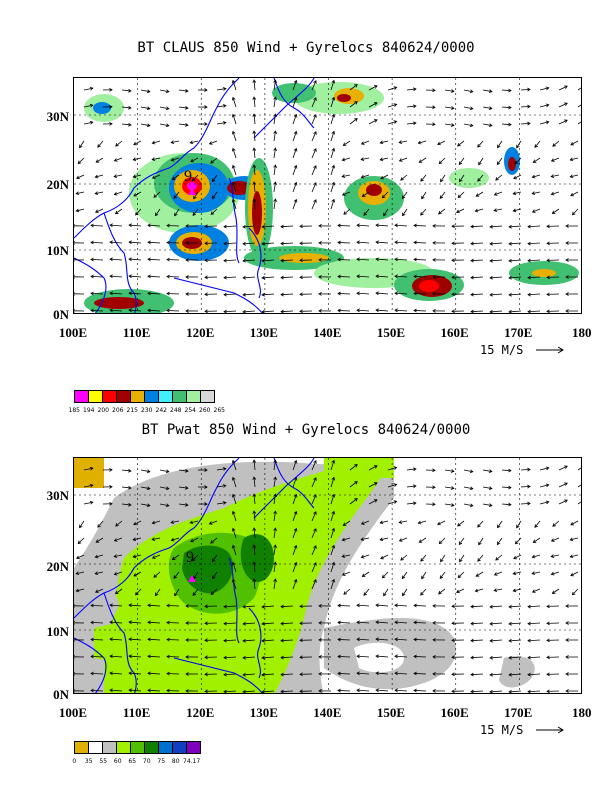 The width and height of the screenshot is (612, 792). Describe the element at coordinates (327, 332) in the screenshot. I see `panel1-lon-label: 140E` at that location.